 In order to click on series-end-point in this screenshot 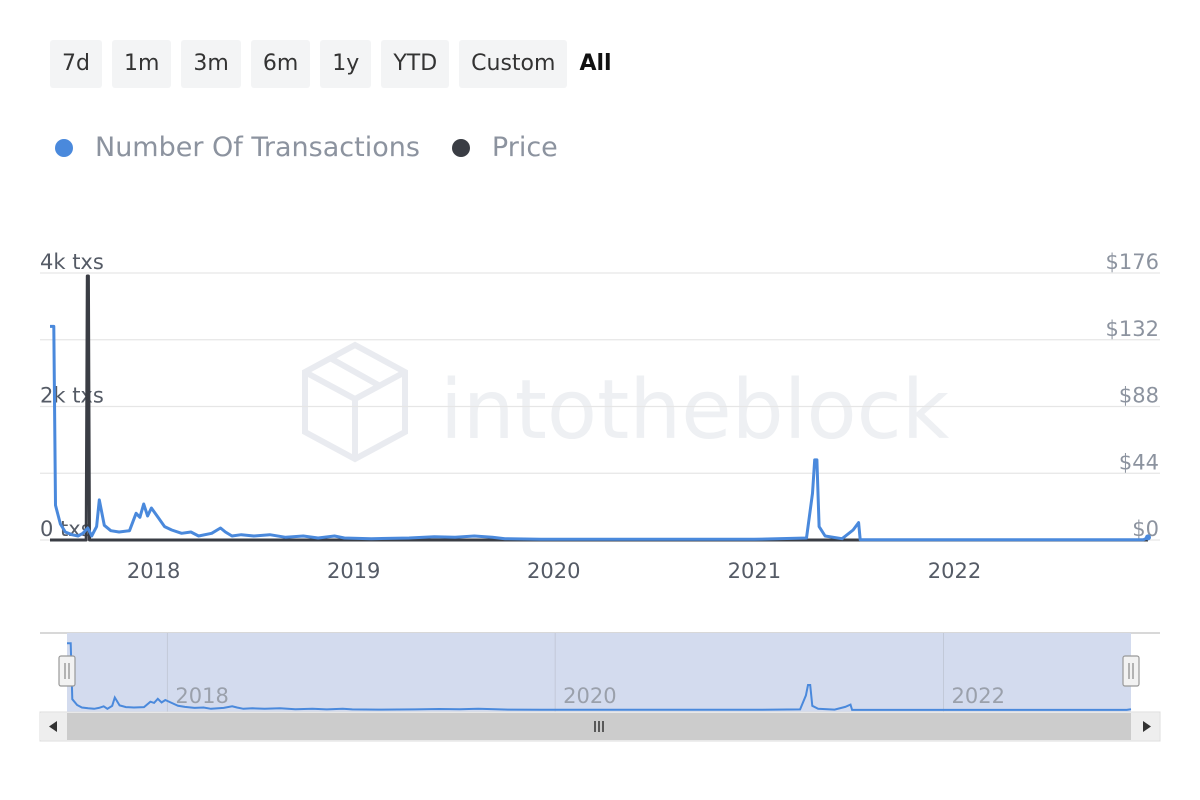, I will do `click(1148, 537)`.